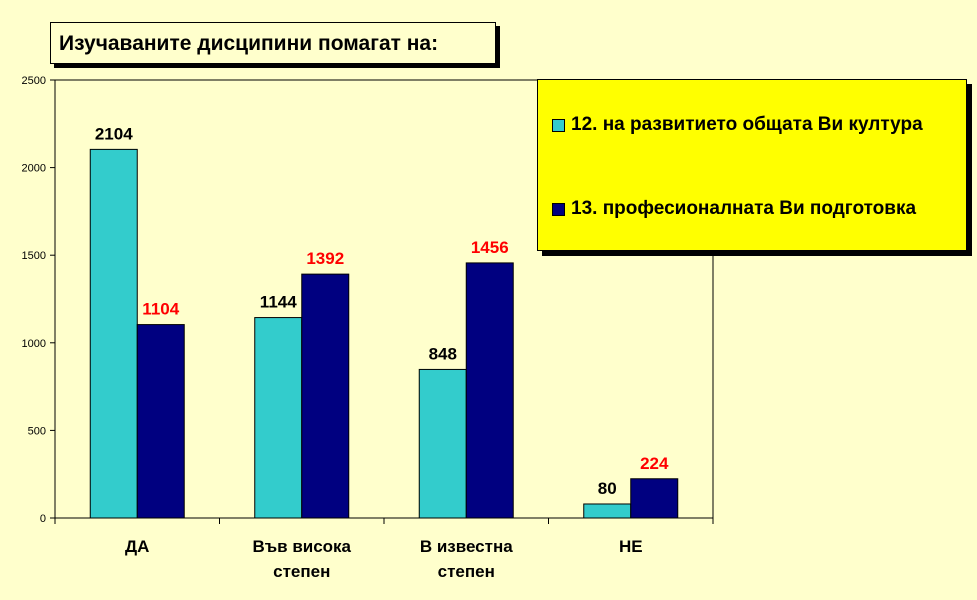 This screenshot has height=600, width=977. I want to click on legend-label-series-1: 12. на развитието общата Ви култура, so click(747, 124).